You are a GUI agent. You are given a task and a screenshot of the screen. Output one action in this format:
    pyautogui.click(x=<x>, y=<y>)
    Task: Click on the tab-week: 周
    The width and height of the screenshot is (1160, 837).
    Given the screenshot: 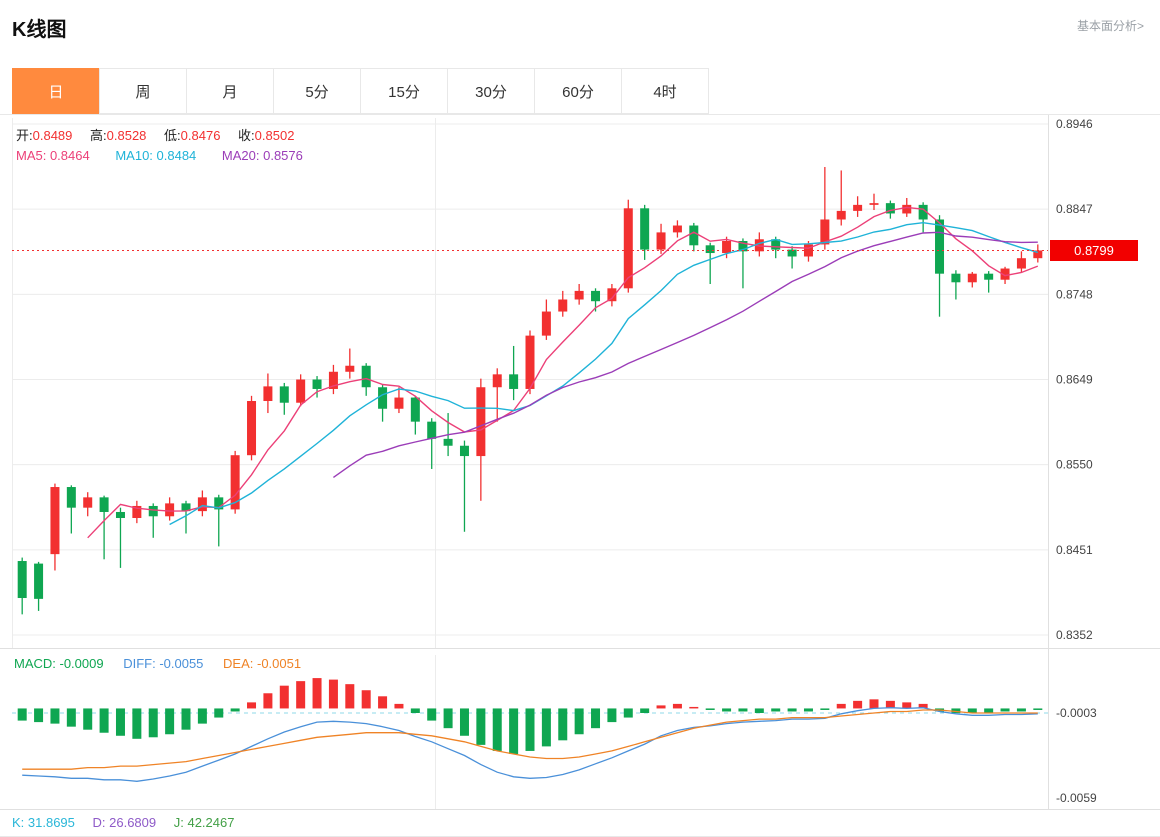 What is the action you would take?
    pyautogui.click(x=143, y=91)
    